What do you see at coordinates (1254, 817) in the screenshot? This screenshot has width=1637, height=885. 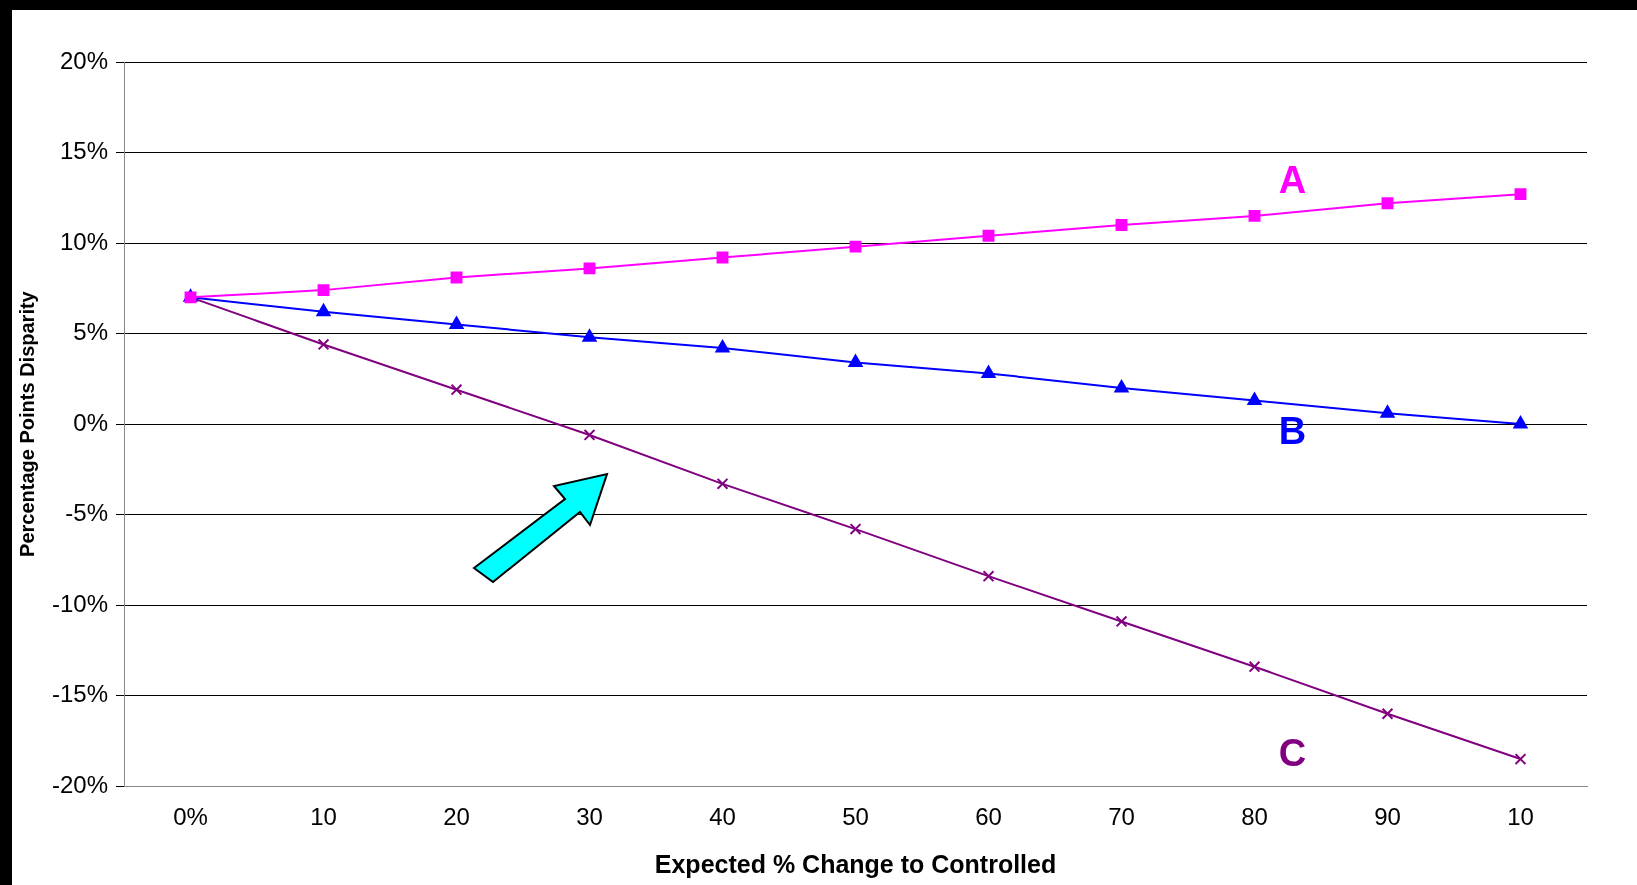 I see `x-tick-label: 80` at bounding box center [1254, 817].